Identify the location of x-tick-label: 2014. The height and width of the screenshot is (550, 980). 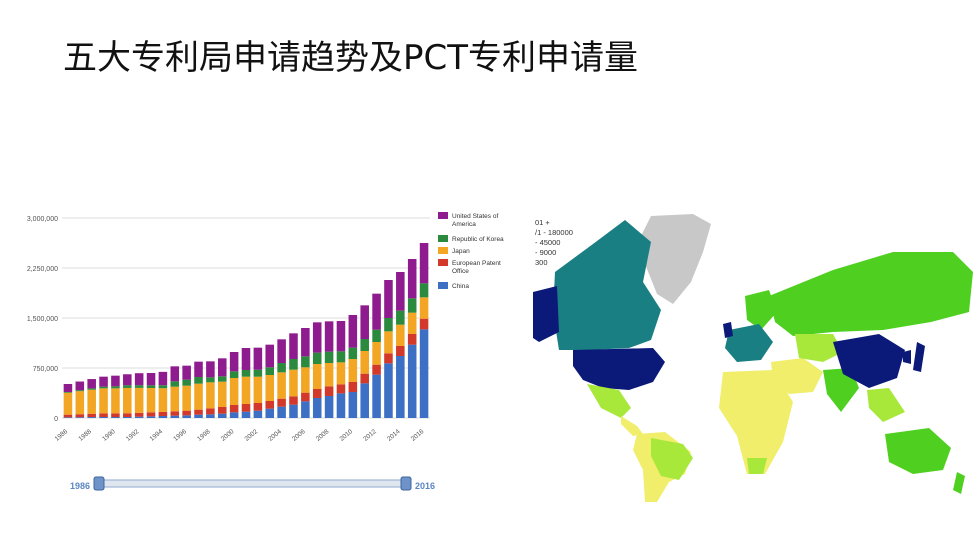
(394, 435).